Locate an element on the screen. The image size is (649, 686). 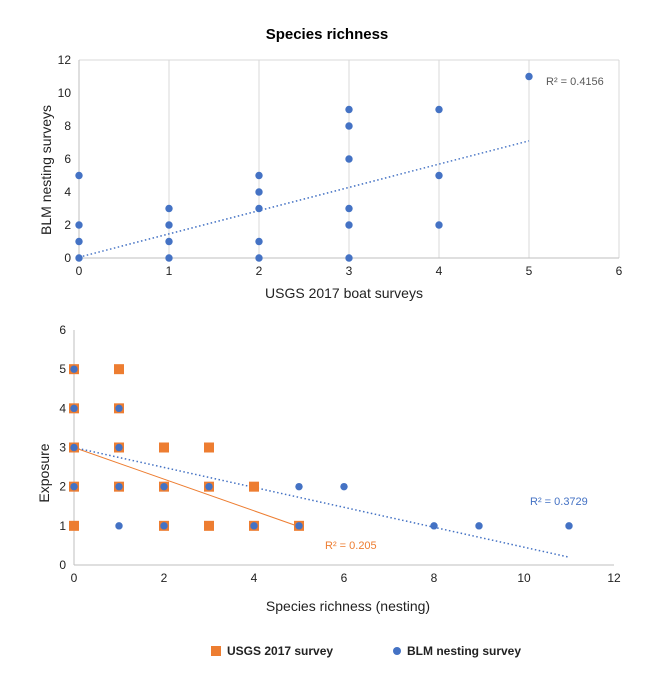
x-tick-label-12: 12 is located at coordinates (614, 578).